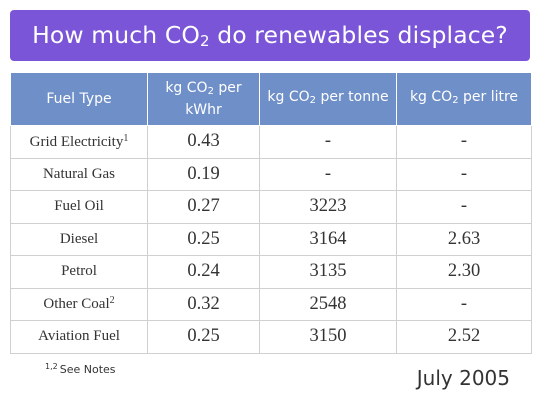 The width and height of the screenshot is (540, 405). What do you see at coordinates (79, 337) in the screenshot?
I see `fuel-cell: Aviation Fuel` at bounding box center [79, 337].